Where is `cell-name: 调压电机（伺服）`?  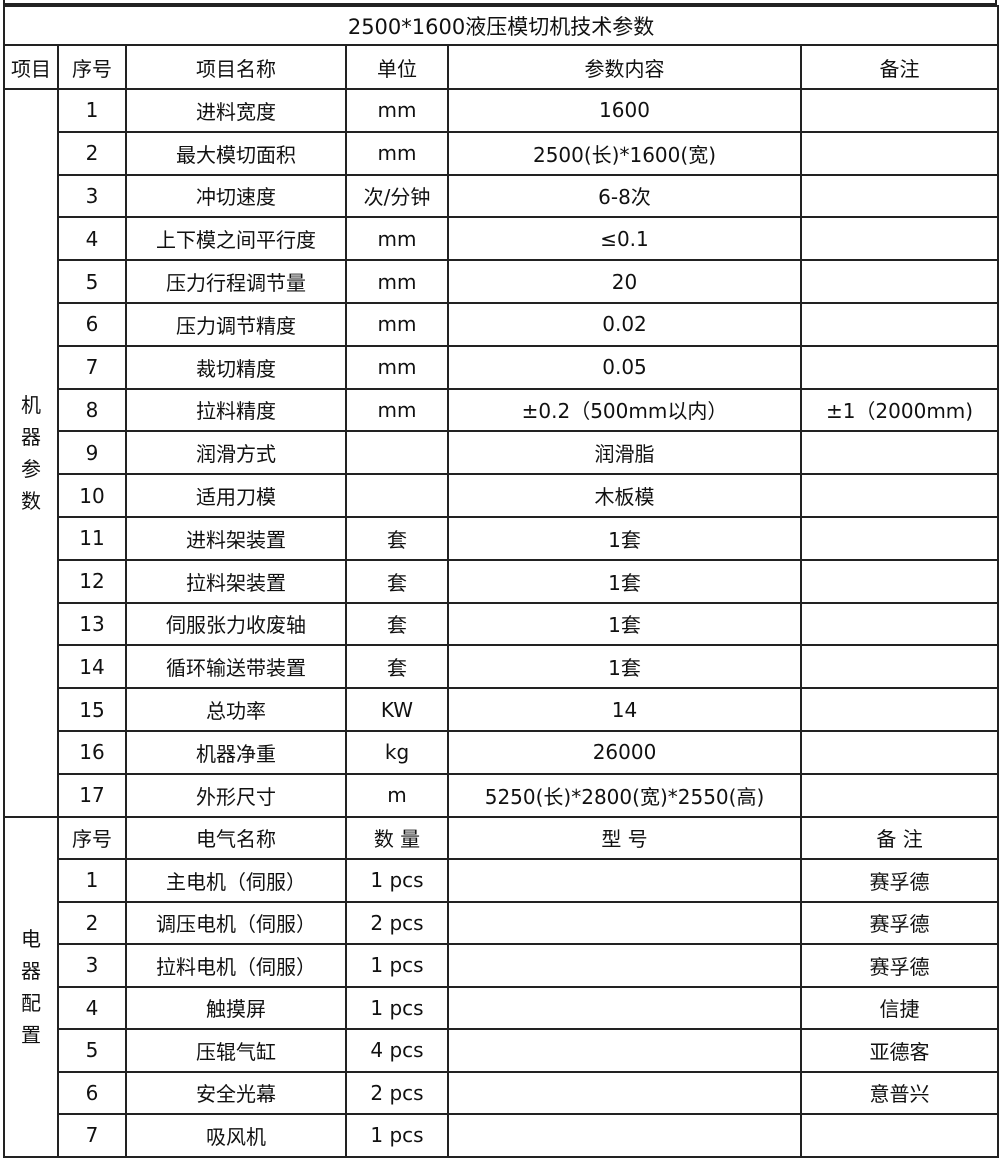
cell-name: 调压电机（伺服） is located at coordinates (236, 923).